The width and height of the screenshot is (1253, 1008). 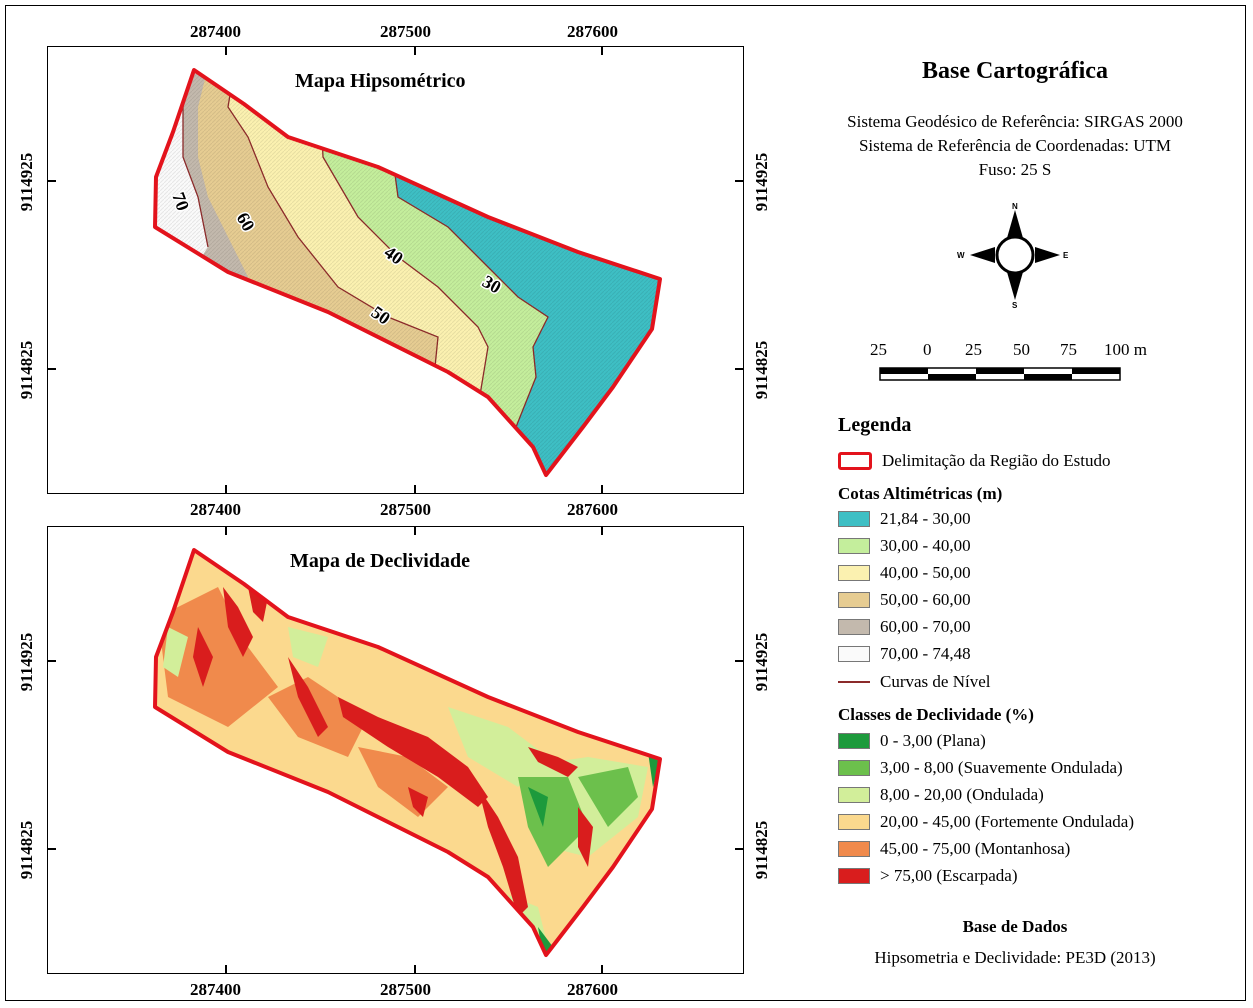 I want to click on decl-item: 8,00 - 20,00 (Ondulada), so click(x=941, y=795).